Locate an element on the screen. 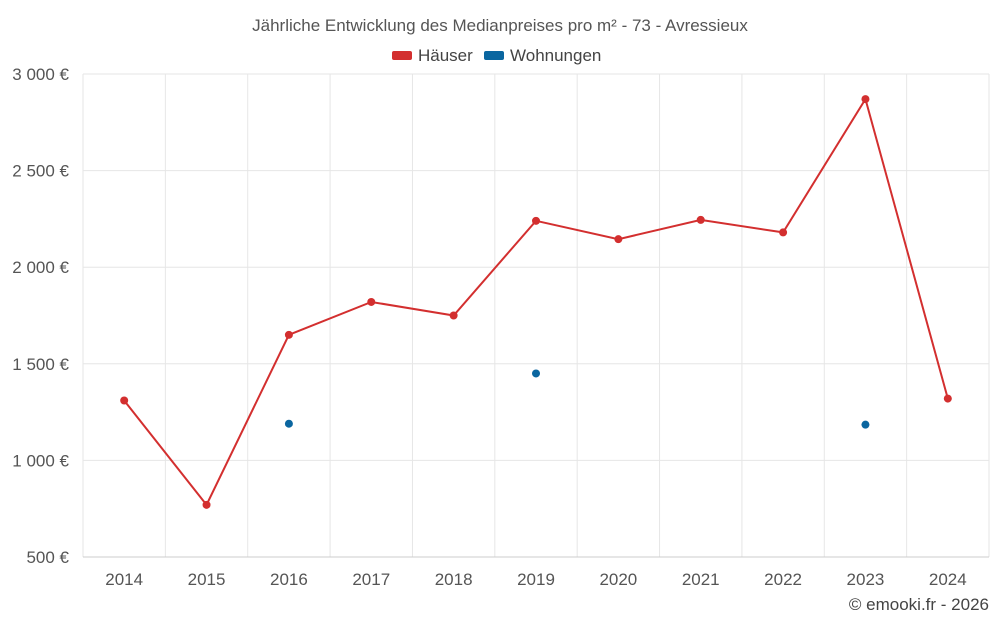 The width and height of the screenshot is (1000, 630). data-point-haeuser-2024 is located at coordinates (947, 398).